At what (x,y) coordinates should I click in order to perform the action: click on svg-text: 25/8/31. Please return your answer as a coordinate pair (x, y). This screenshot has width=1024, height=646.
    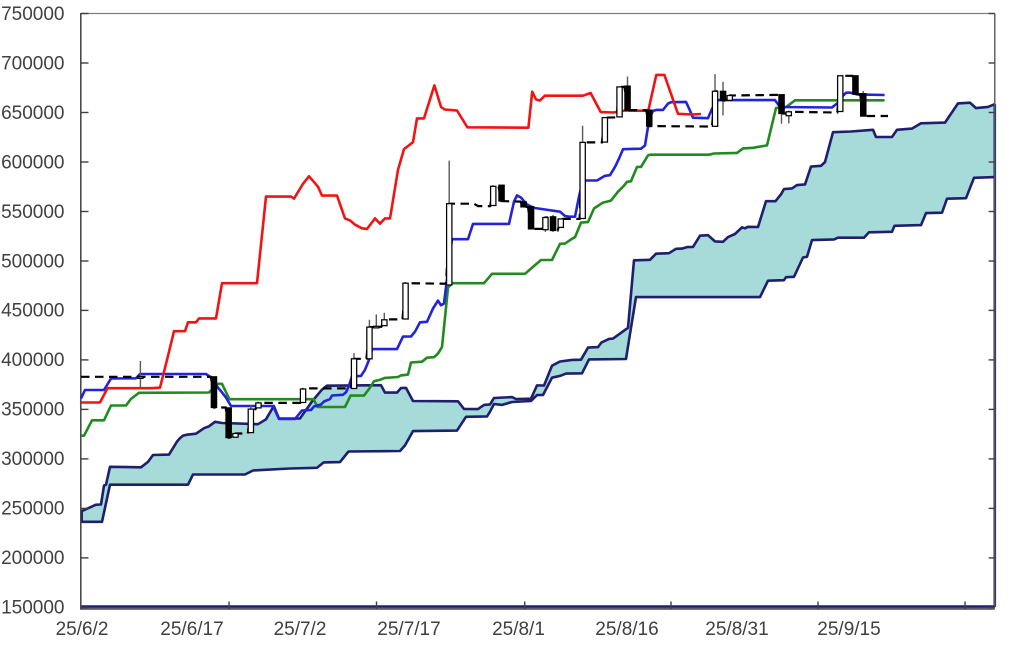
    Looking at the image, I should click on (736, 629).